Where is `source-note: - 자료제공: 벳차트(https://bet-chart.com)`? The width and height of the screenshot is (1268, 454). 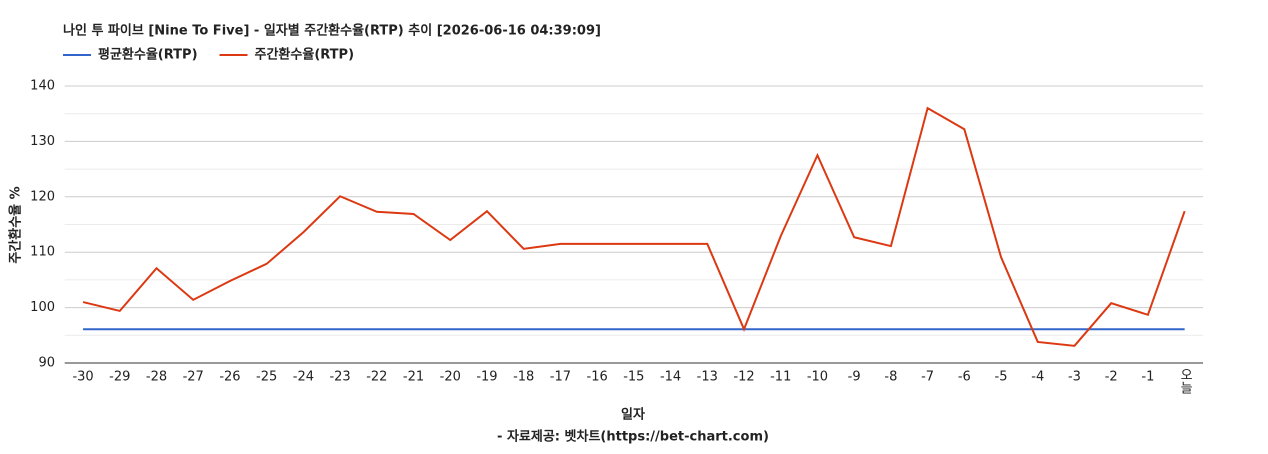 source-note: - 자료제공: 벳차트(https://bet-chart.com) is located at coordinates (633, 437).